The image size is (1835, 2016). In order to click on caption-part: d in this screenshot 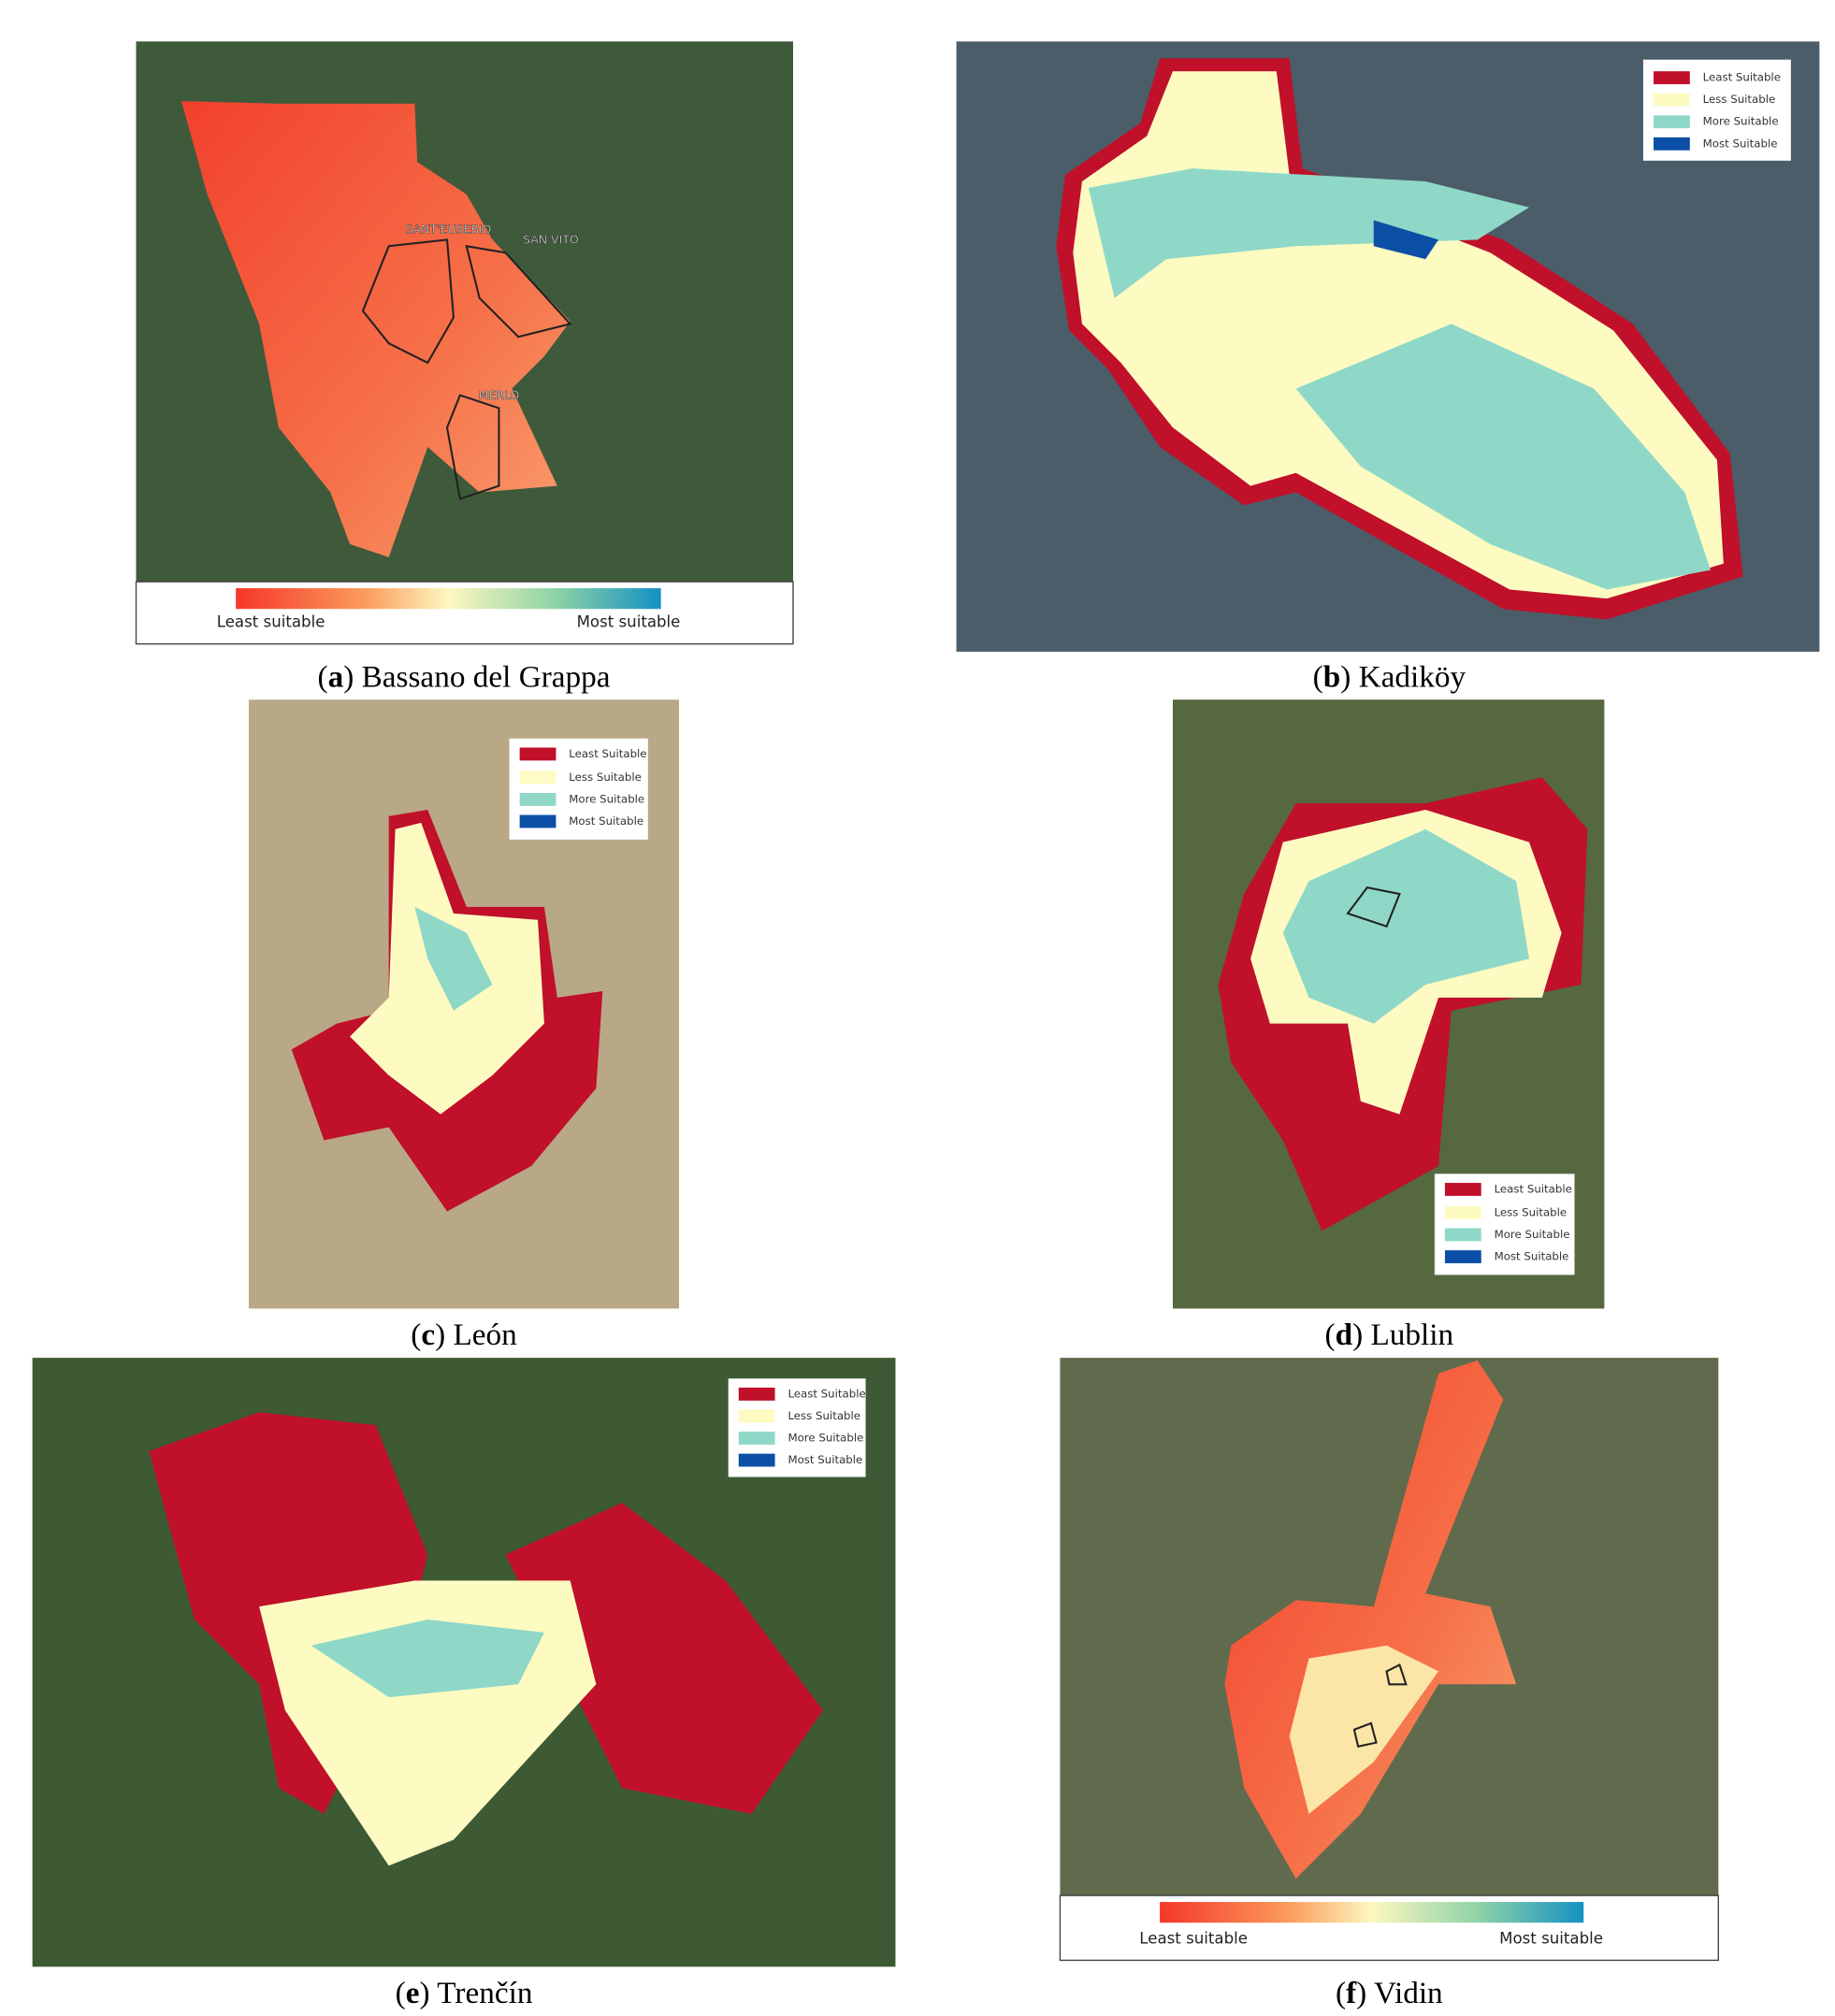, I will do `click(1345, 1335)`.